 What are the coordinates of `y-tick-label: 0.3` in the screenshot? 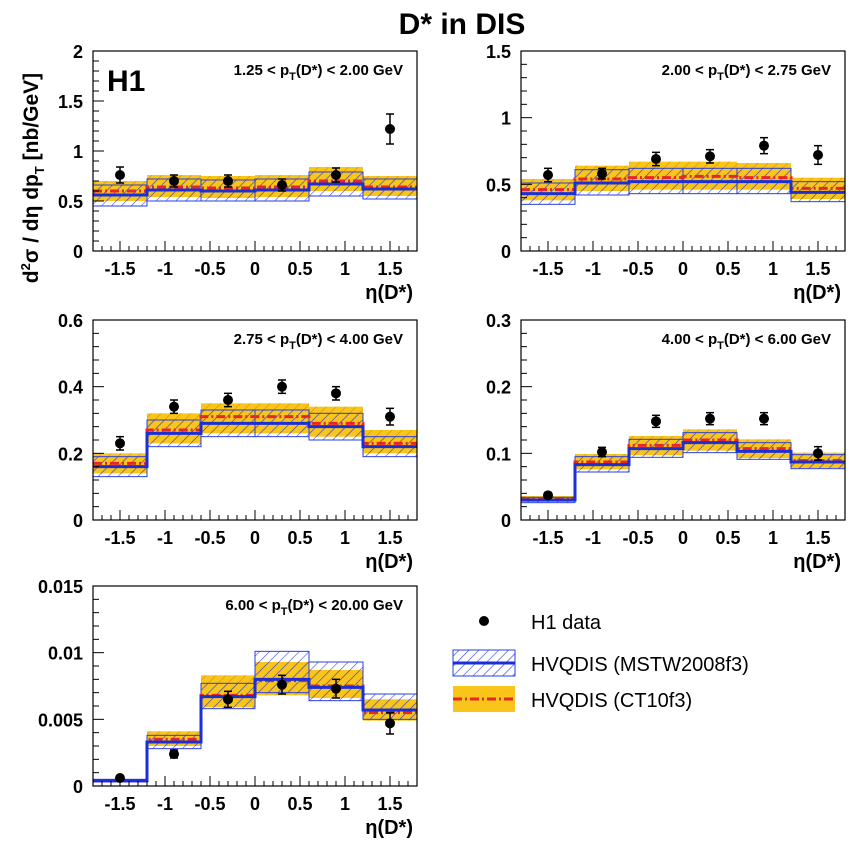 It's located at (498, 321).